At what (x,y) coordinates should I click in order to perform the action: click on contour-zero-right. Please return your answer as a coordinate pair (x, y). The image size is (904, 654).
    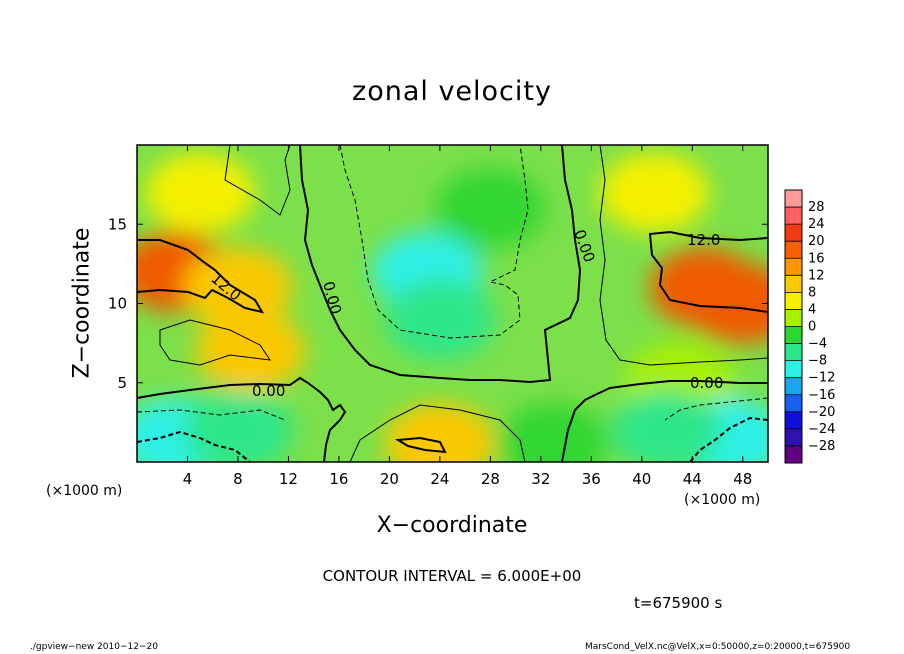
    Looking at the image, I should click on (664, 421).